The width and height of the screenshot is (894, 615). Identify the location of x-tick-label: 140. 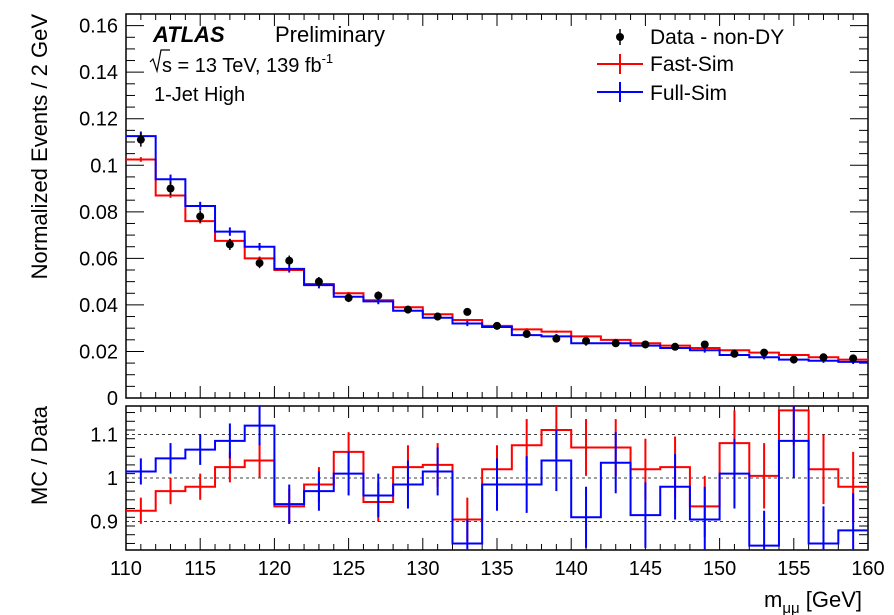
(571, 569).